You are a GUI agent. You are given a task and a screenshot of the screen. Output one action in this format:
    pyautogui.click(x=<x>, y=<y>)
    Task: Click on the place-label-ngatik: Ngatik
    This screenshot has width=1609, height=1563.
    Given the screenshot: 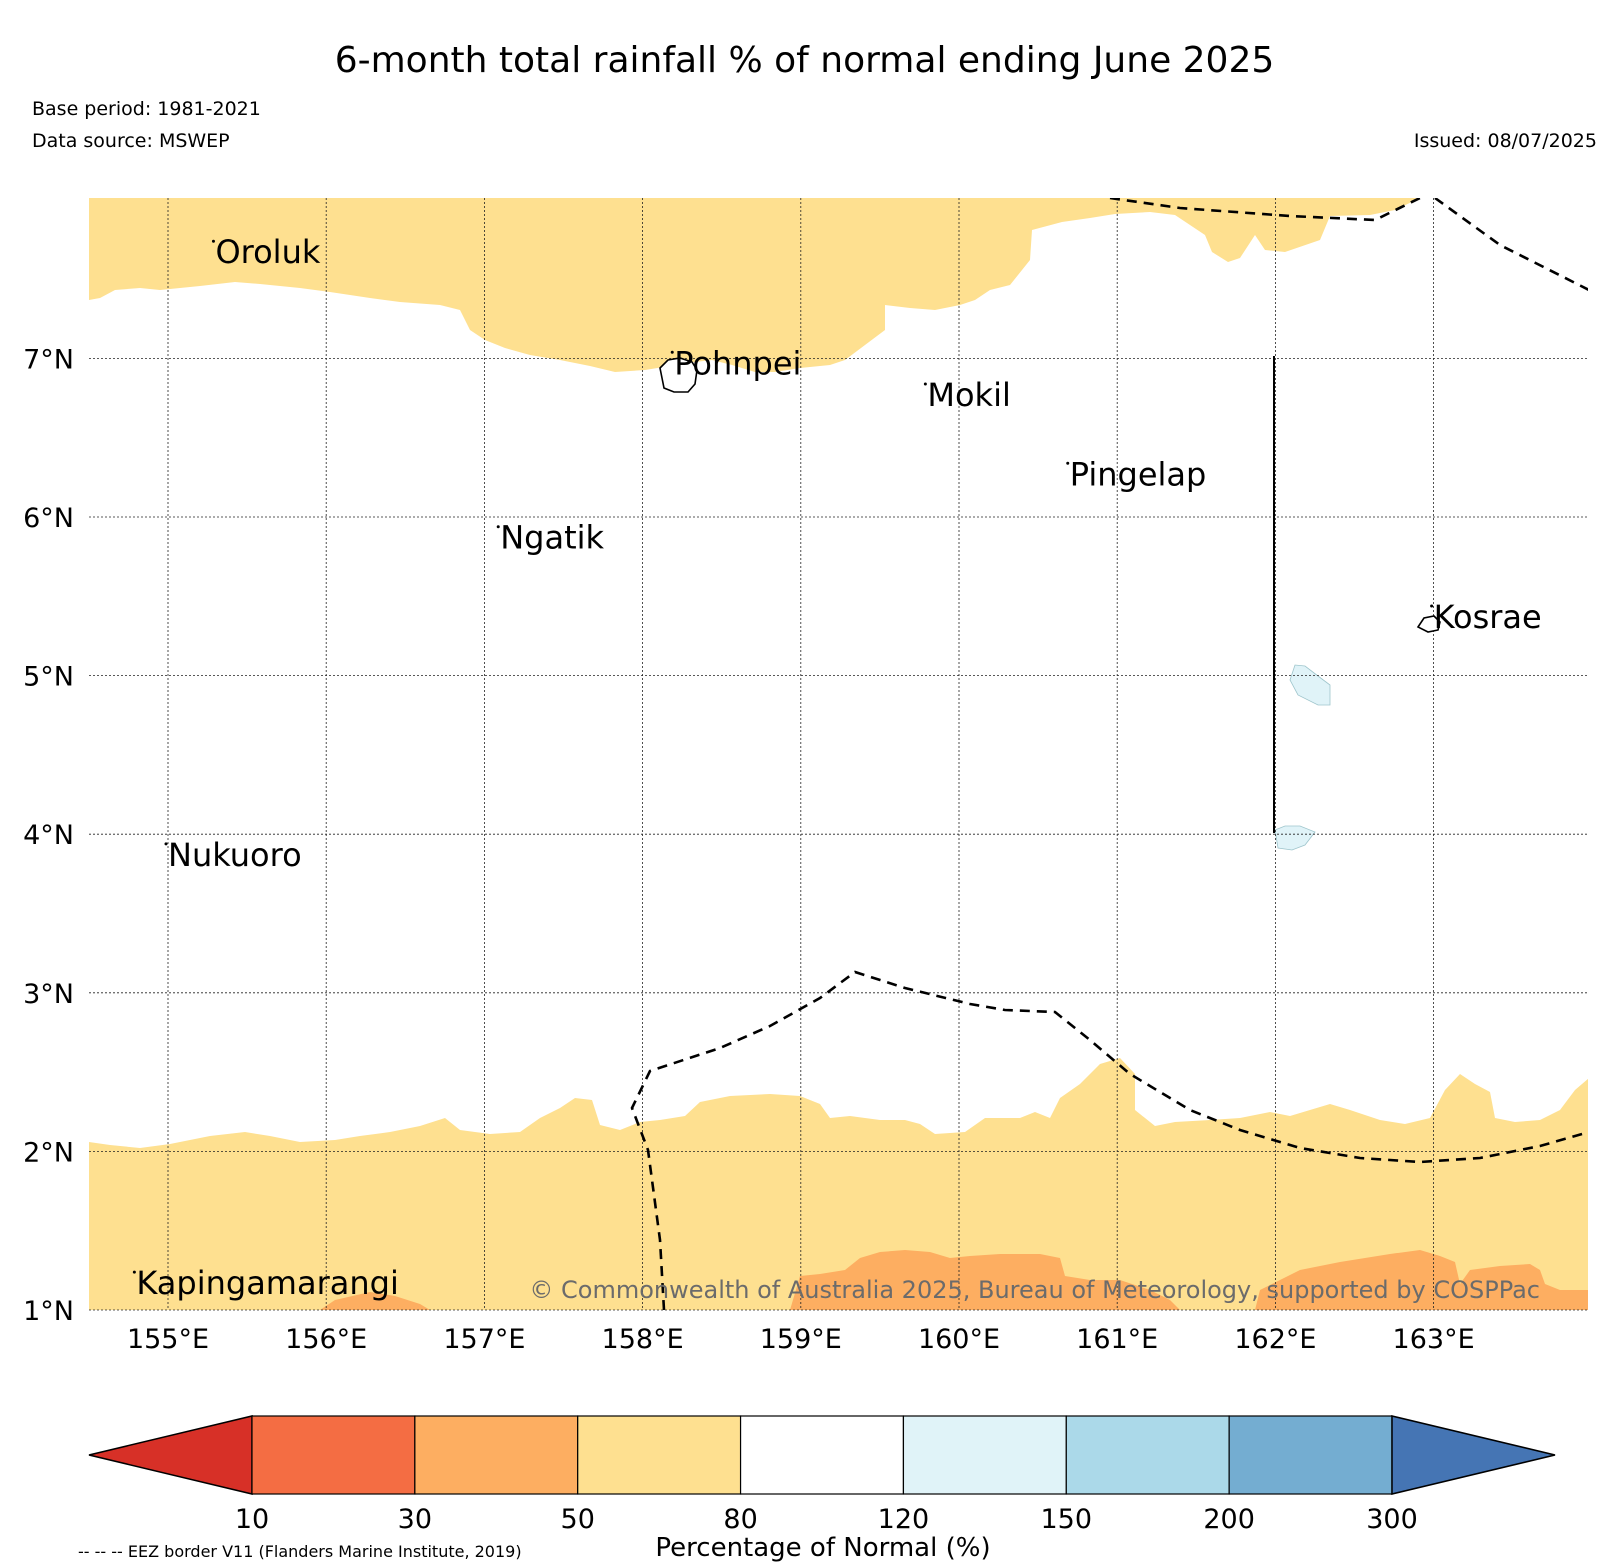 What is the action you would take?
    pyautogui.click(x=552, y=538)
    